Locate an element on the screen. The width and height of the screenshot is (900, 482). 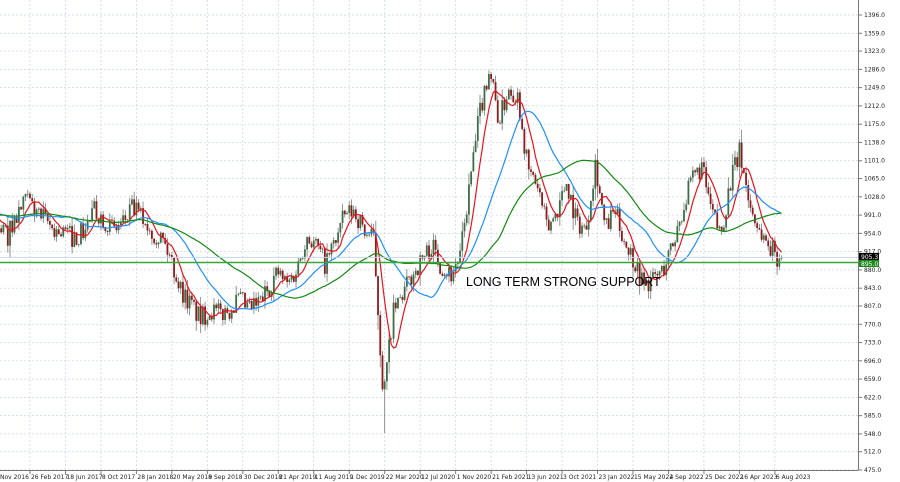
y-tick-label: 1323.0 is located at coordinates (874, 51).